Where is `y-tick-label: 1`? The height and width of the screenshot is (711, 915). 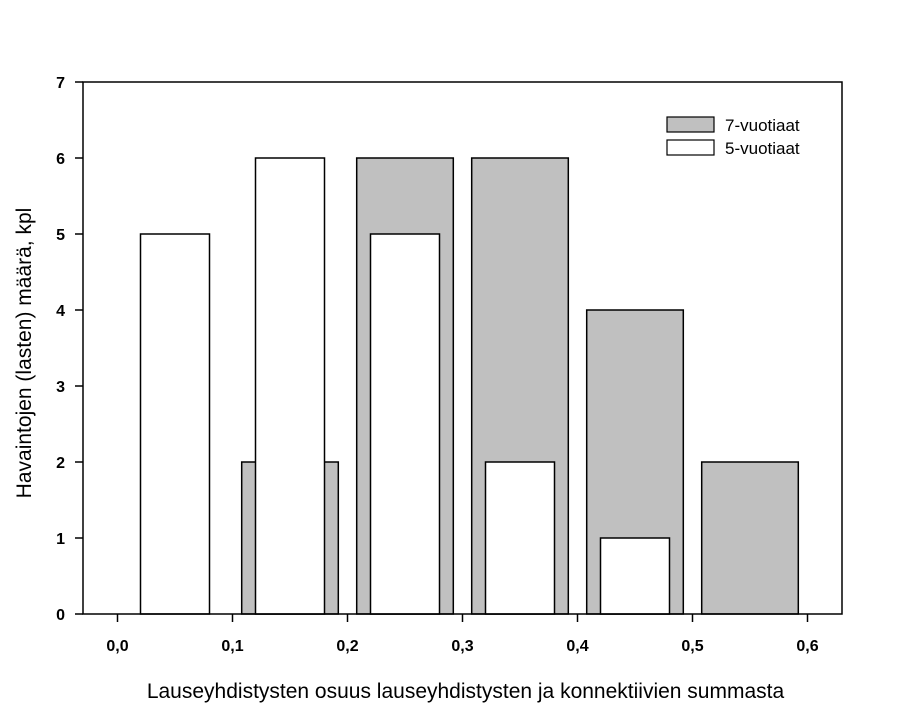 y-tick-label: 1 is located at coordinates (60, 539).